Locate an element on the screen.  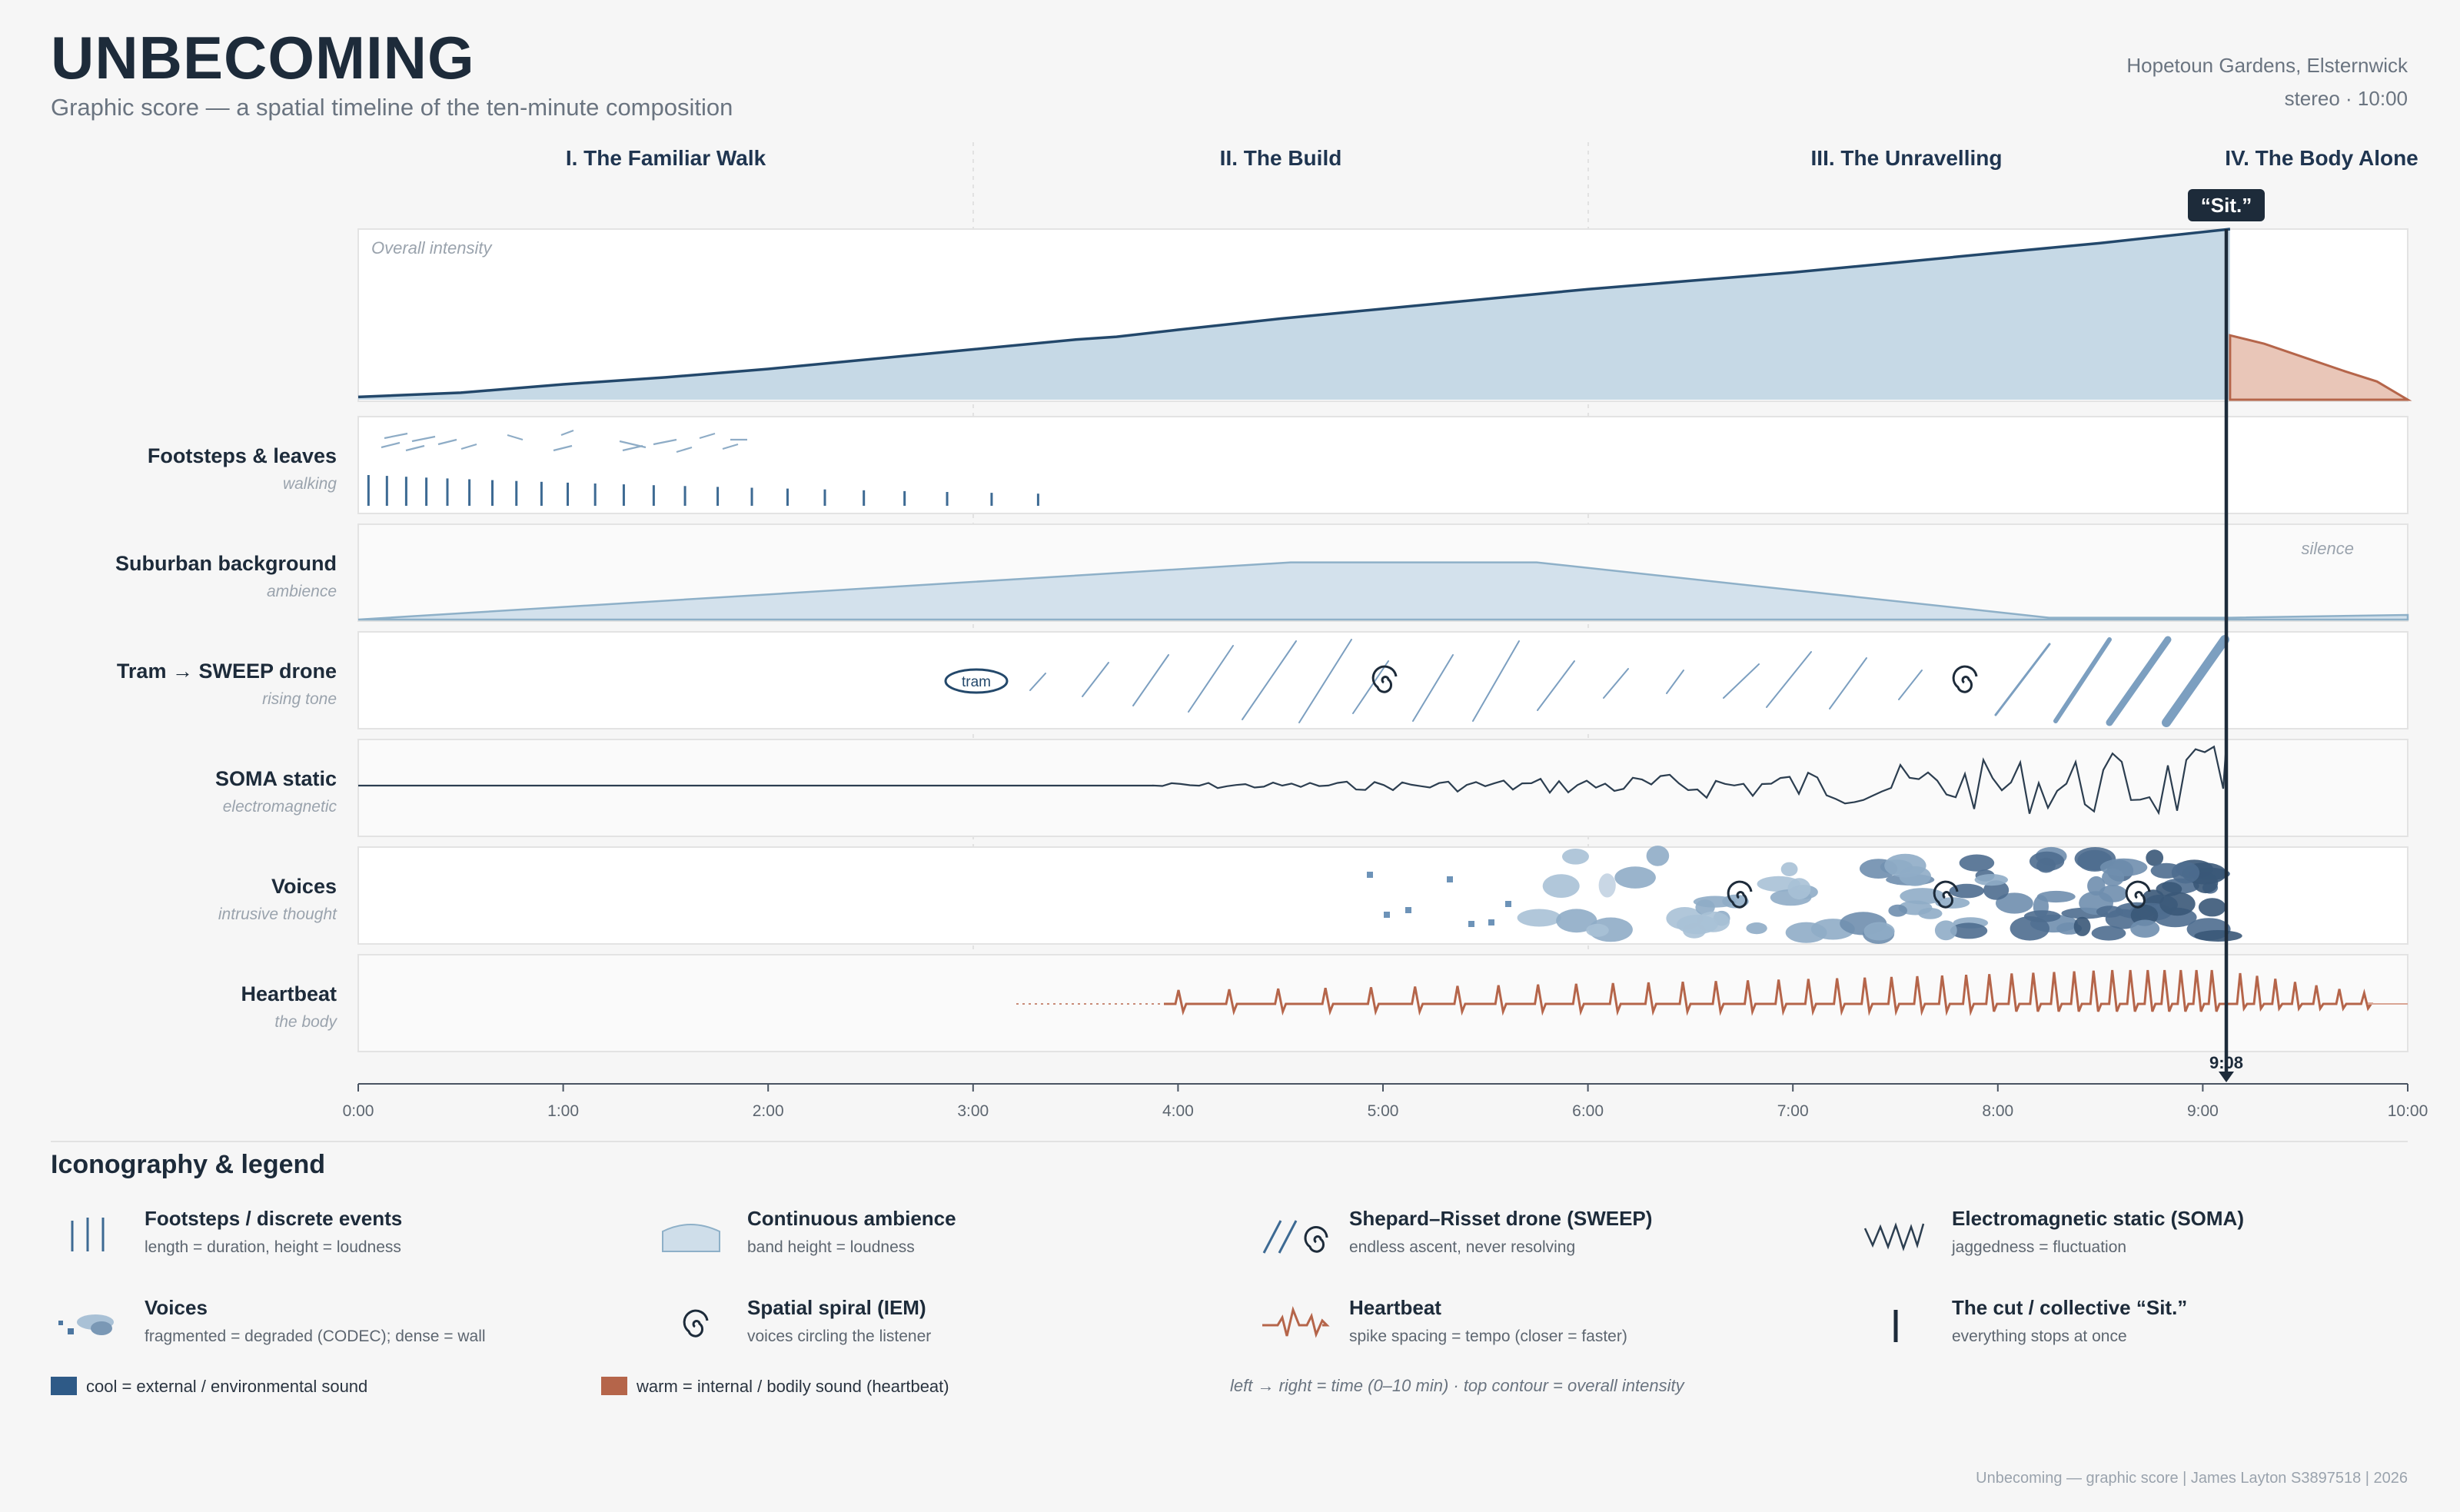
legend-item-name: Shepard–Risset drone (SWEEP) is located at coordinates (1501, 1218).